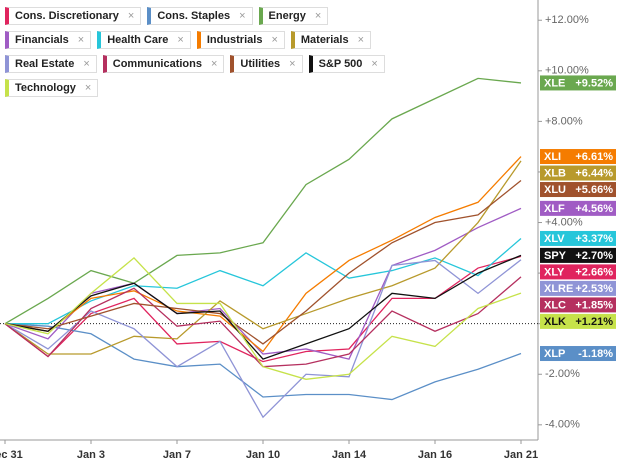  What do you see at coordinates (177, 455) in the screenshot?
I see `x-tick-label: Jan 7` at bounding box center [177, 455].